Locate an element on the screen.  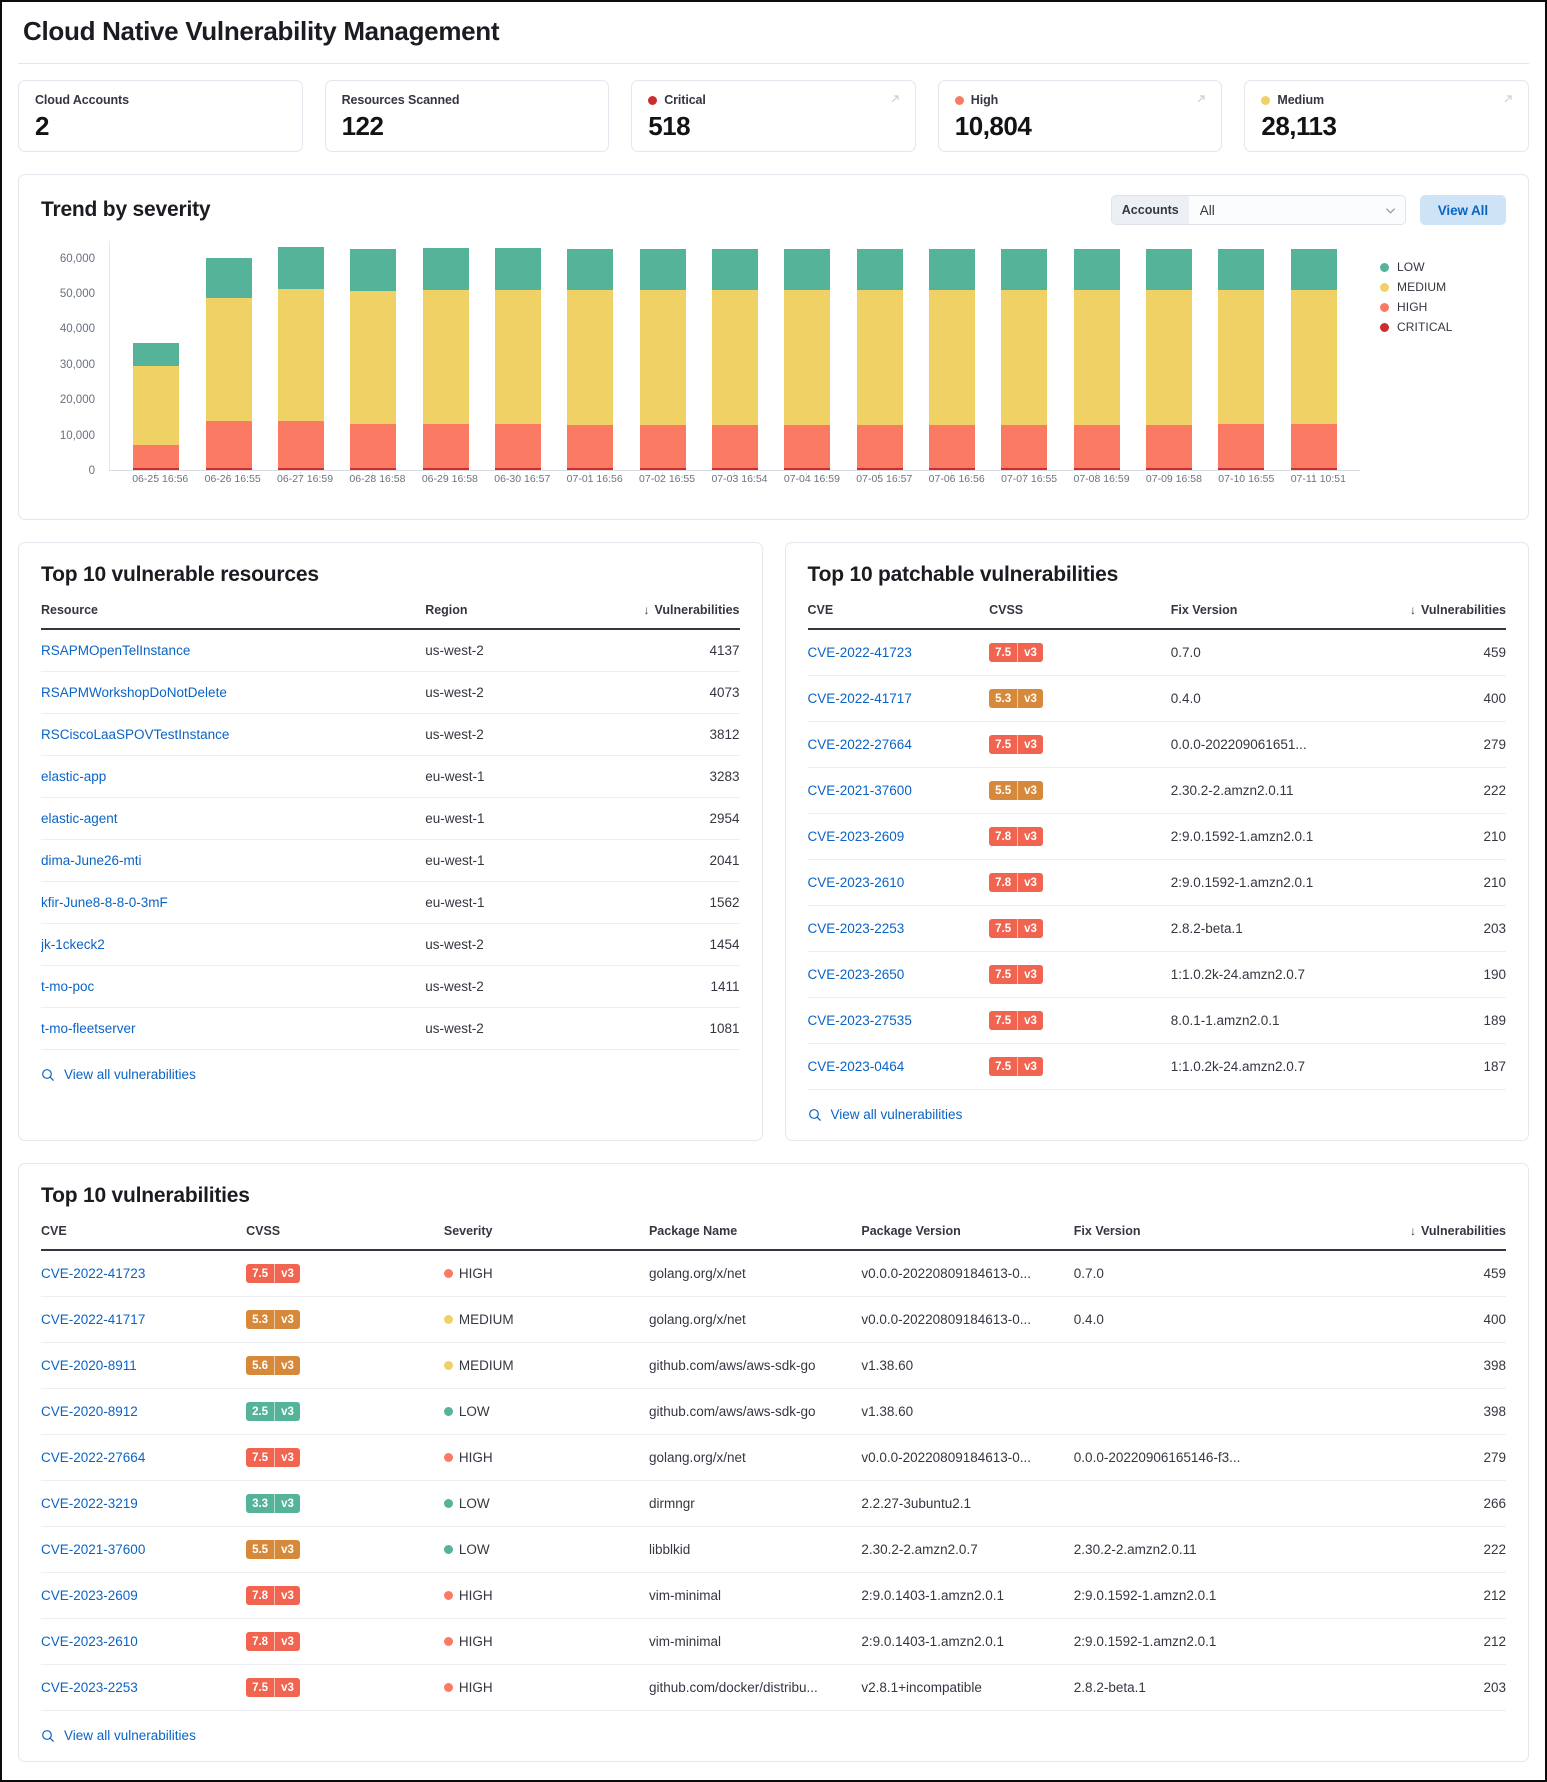
resource-link: RSAPMOpenTelInstance is located at coordinates (116, 650).